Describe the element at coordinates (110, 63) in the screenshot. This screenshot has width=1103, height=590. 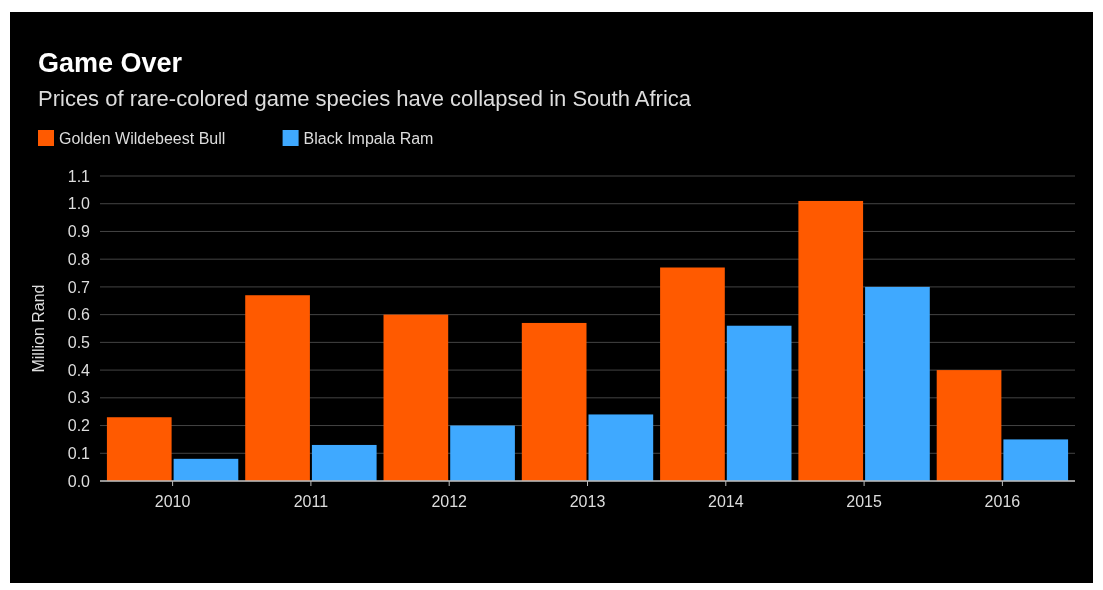
I see `chart-title: Game Over` at that location.